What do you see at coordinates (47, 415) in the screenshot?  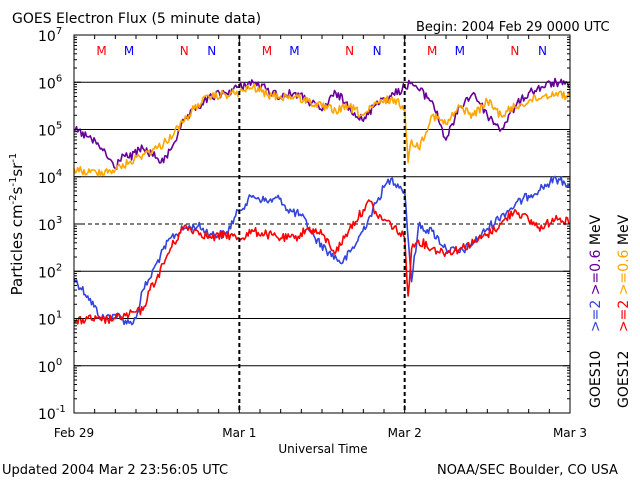 I see `y-tick-base-0: 10` at bounding box center [47, 415].